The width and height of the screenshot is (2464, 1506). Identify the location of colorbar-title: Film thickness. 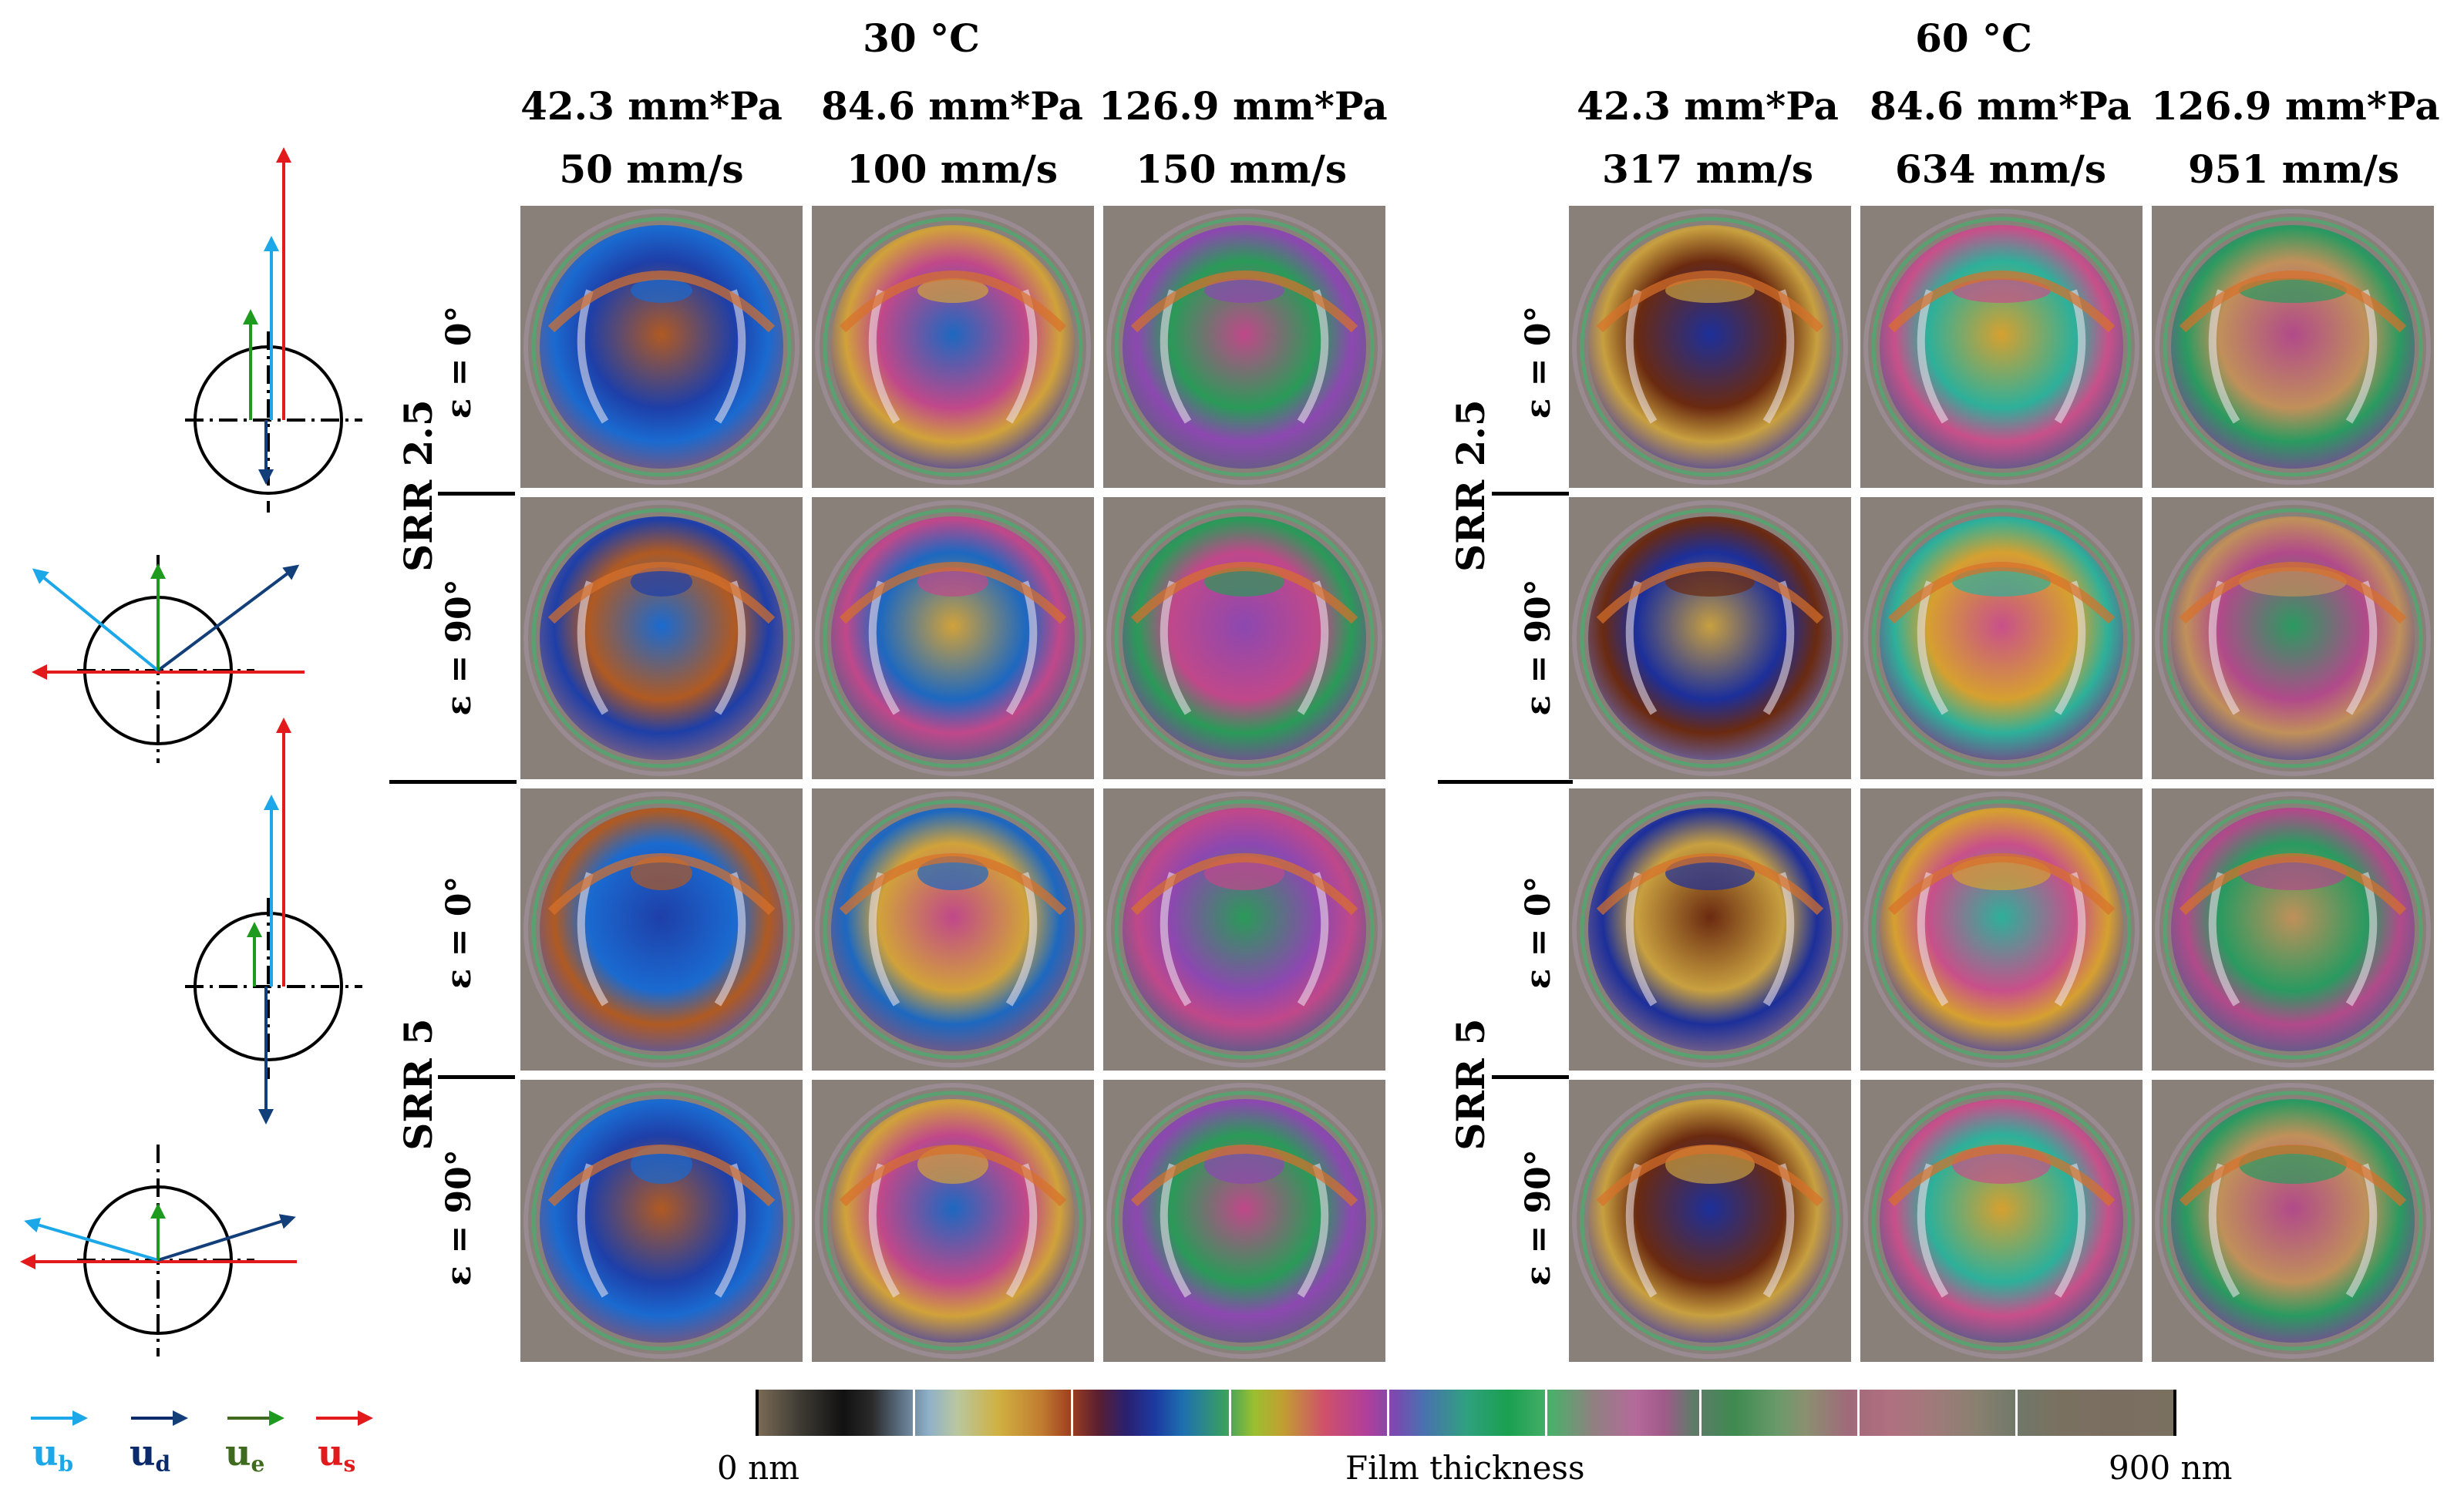
(1465, 1468).